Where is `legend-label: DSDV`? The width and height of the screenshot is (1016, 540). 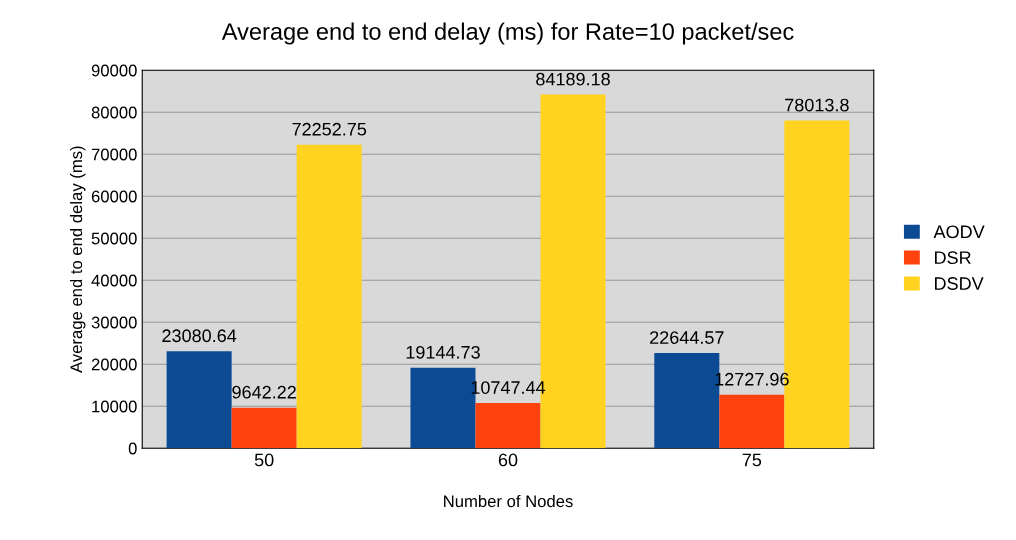
legend-label: DSDV is located at coordinates (959, 283).